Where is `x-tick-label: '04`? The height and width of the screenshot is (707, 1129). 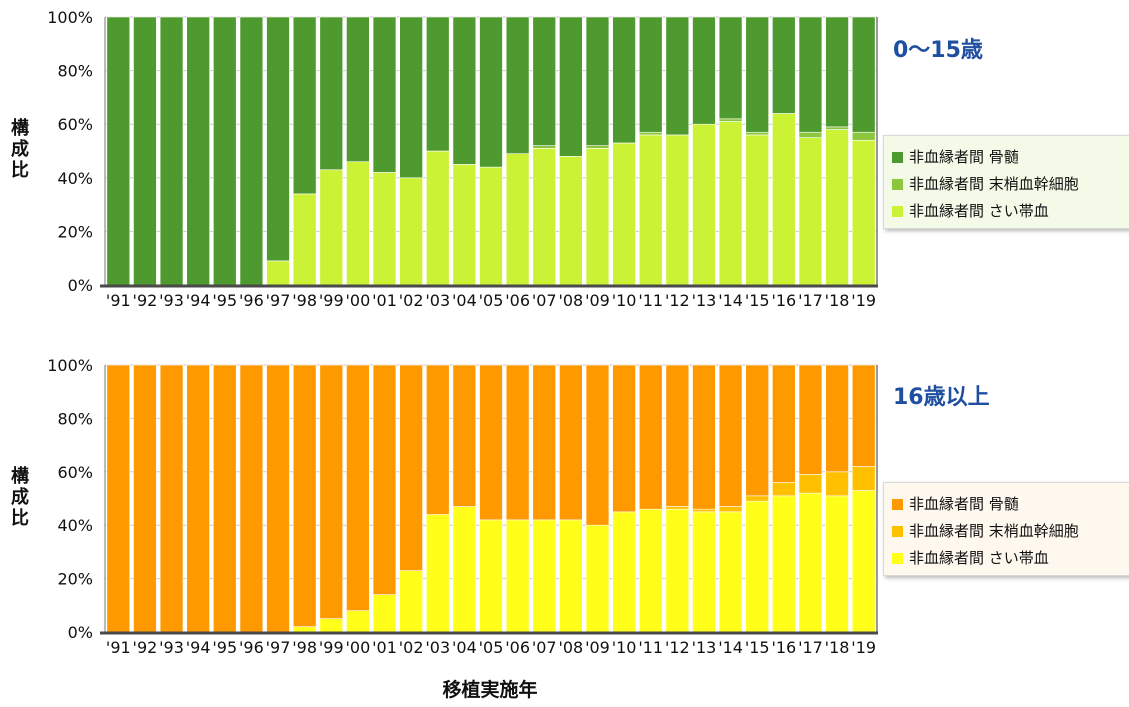 x-tick-label: '04 is located at coordinates (464, 300).